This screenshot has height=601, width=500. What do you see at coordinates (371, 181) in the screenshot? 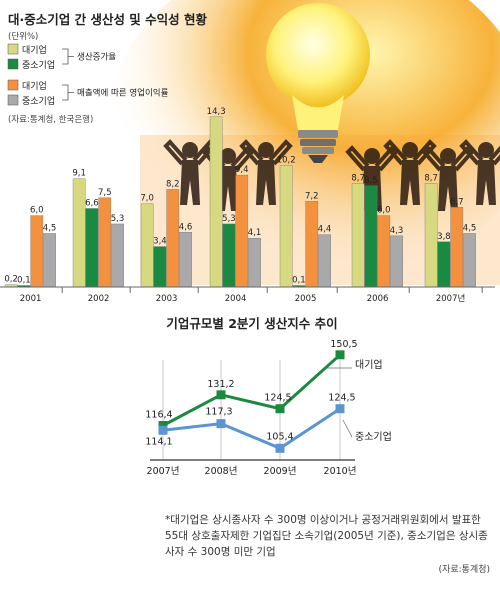
I see `bar-value-label: 8,5` at bounding box center [371, 181].